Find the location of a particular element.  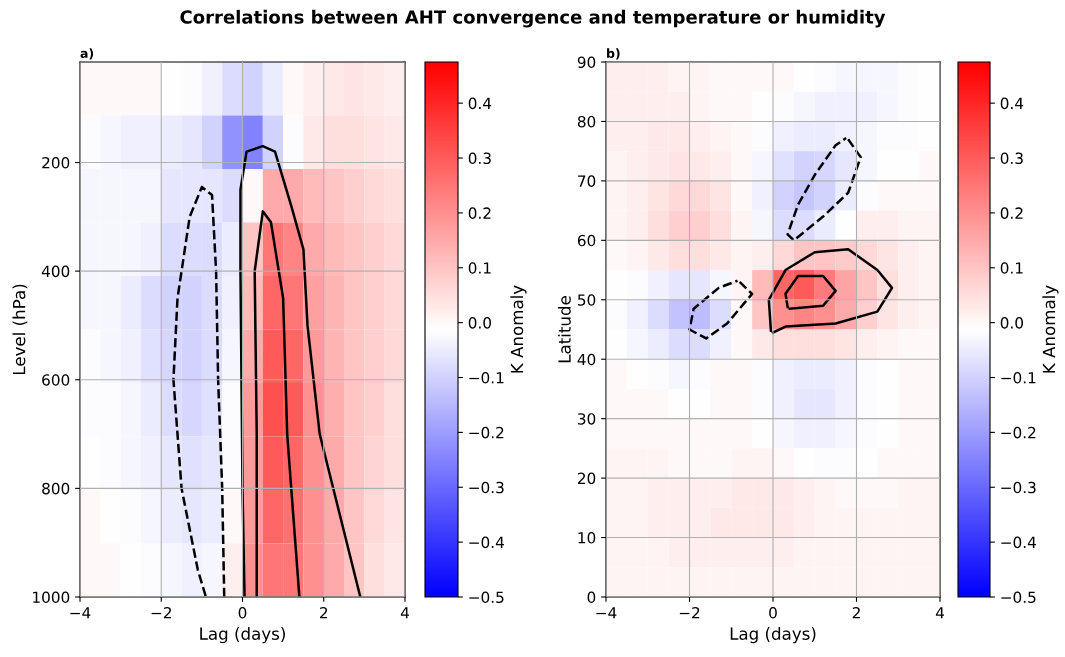

y-tick-label: 10 is located at coordinates (587, 538).